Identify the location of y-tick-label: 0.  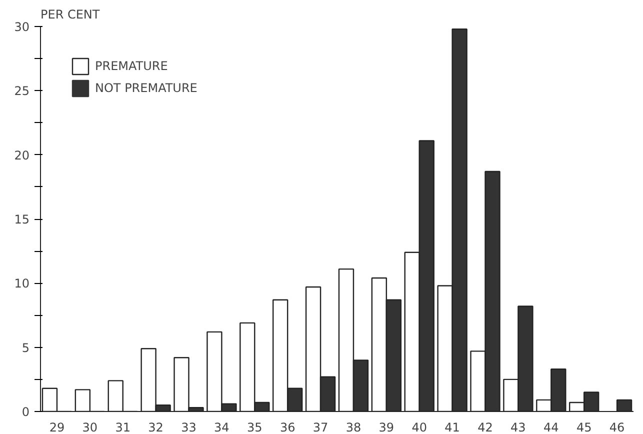
(26, 412).